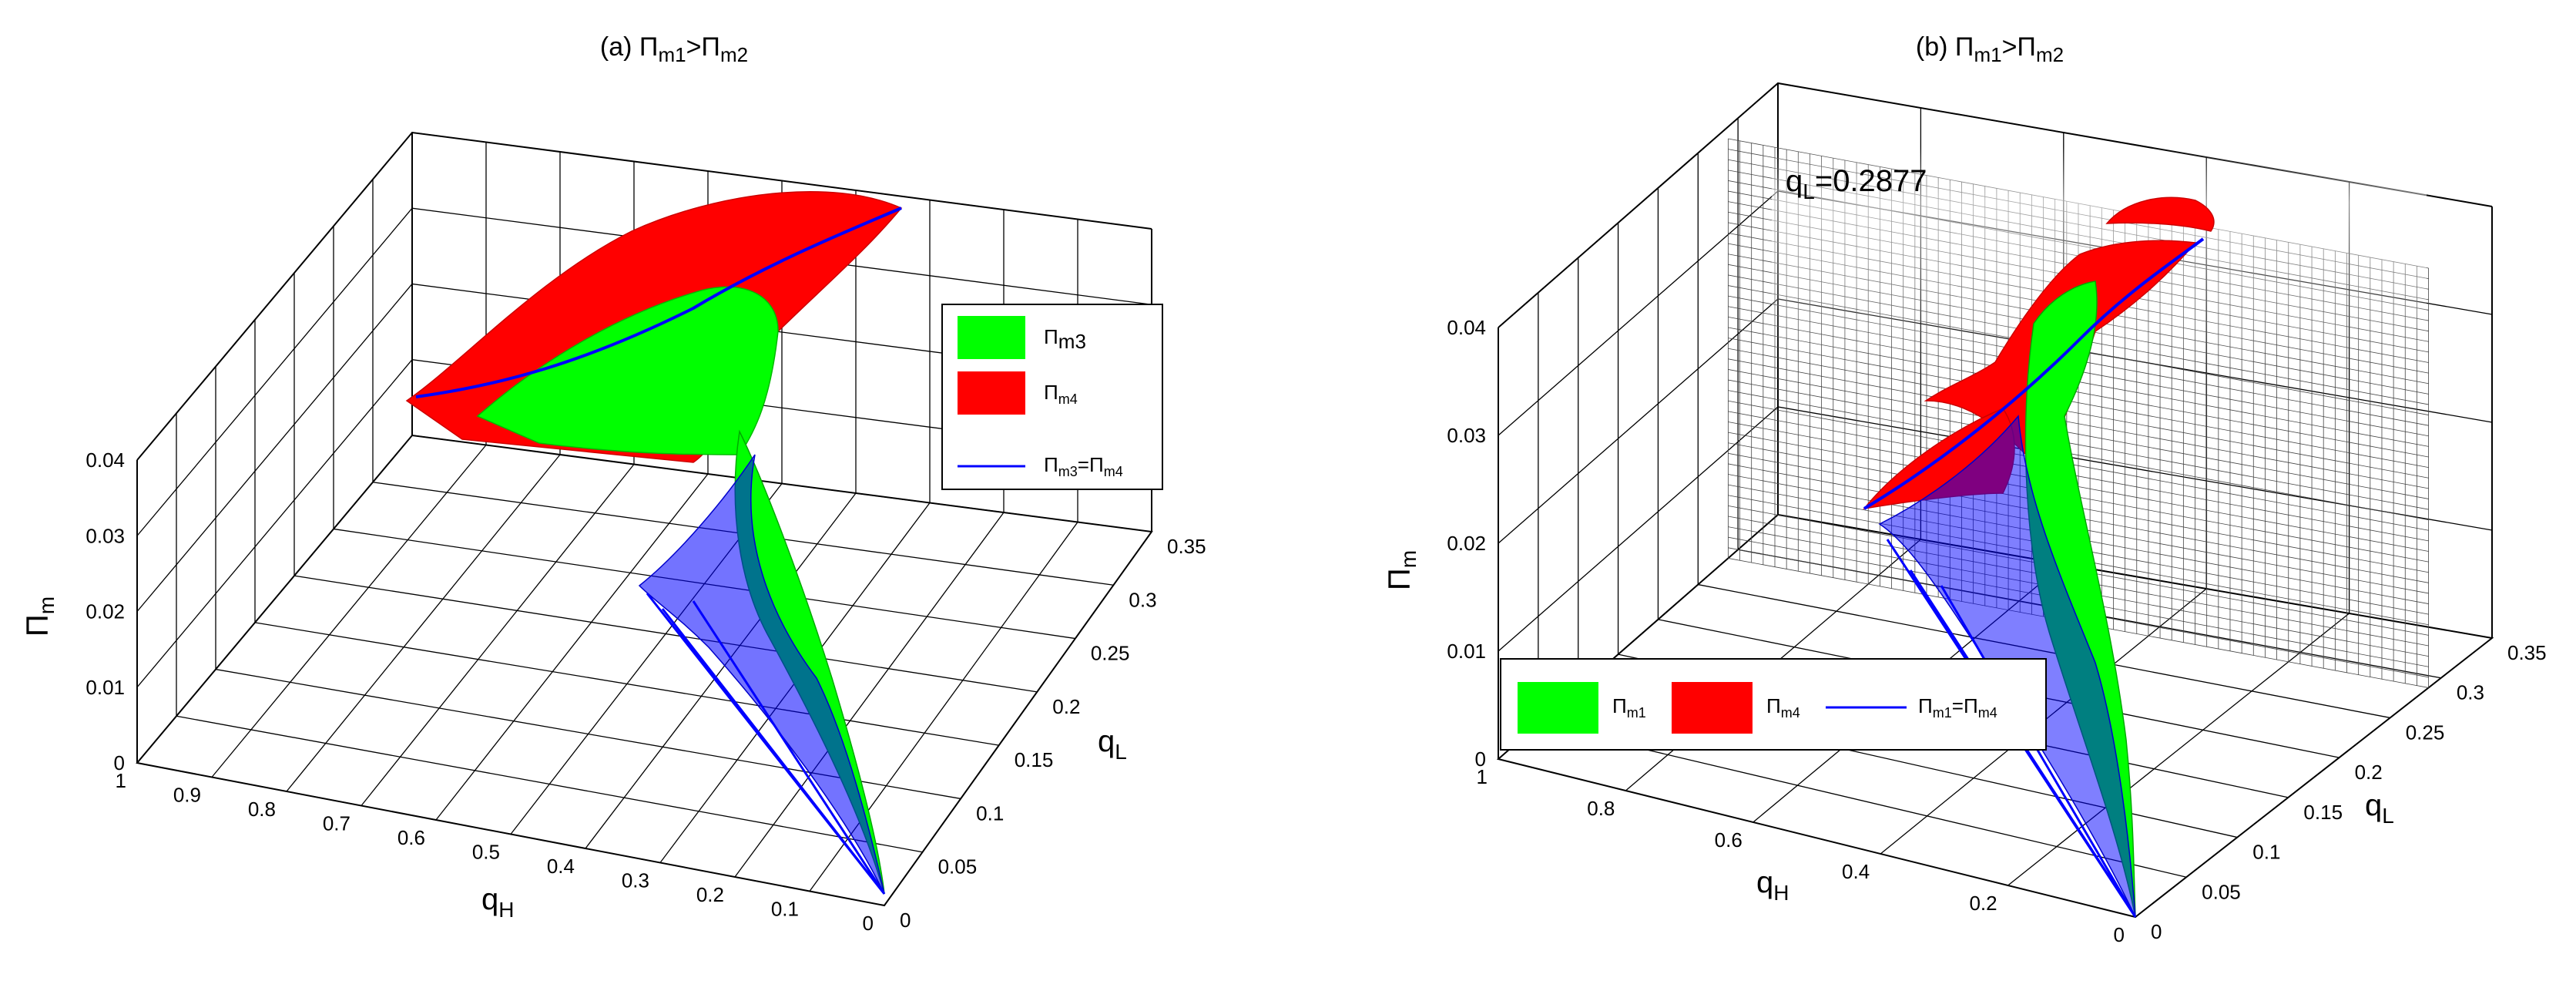 Image resolution: width=2576 pixels, height=991 pixels. Describe the element at coordinates (1783, 707) in the screenshot. I see `legend-label-pi-m4-b: Πm4` at that location.